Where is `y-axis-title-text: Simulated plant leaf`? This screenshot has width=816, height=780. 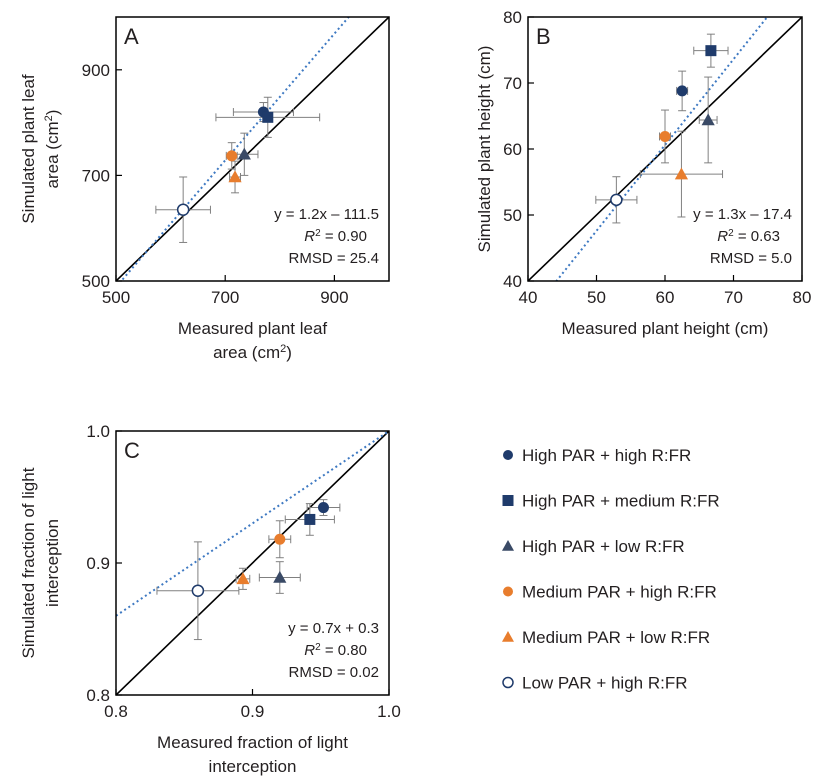
y-axis-title-text: Simulated plant leaf is located at coordinates (28, 149).